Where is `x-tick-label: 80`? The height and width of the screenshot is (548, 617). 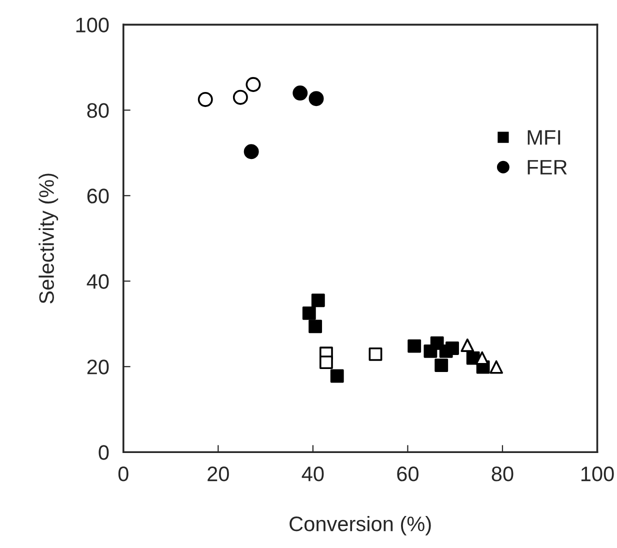
x-tick-label: 80 is located at coordinates (503, 474).